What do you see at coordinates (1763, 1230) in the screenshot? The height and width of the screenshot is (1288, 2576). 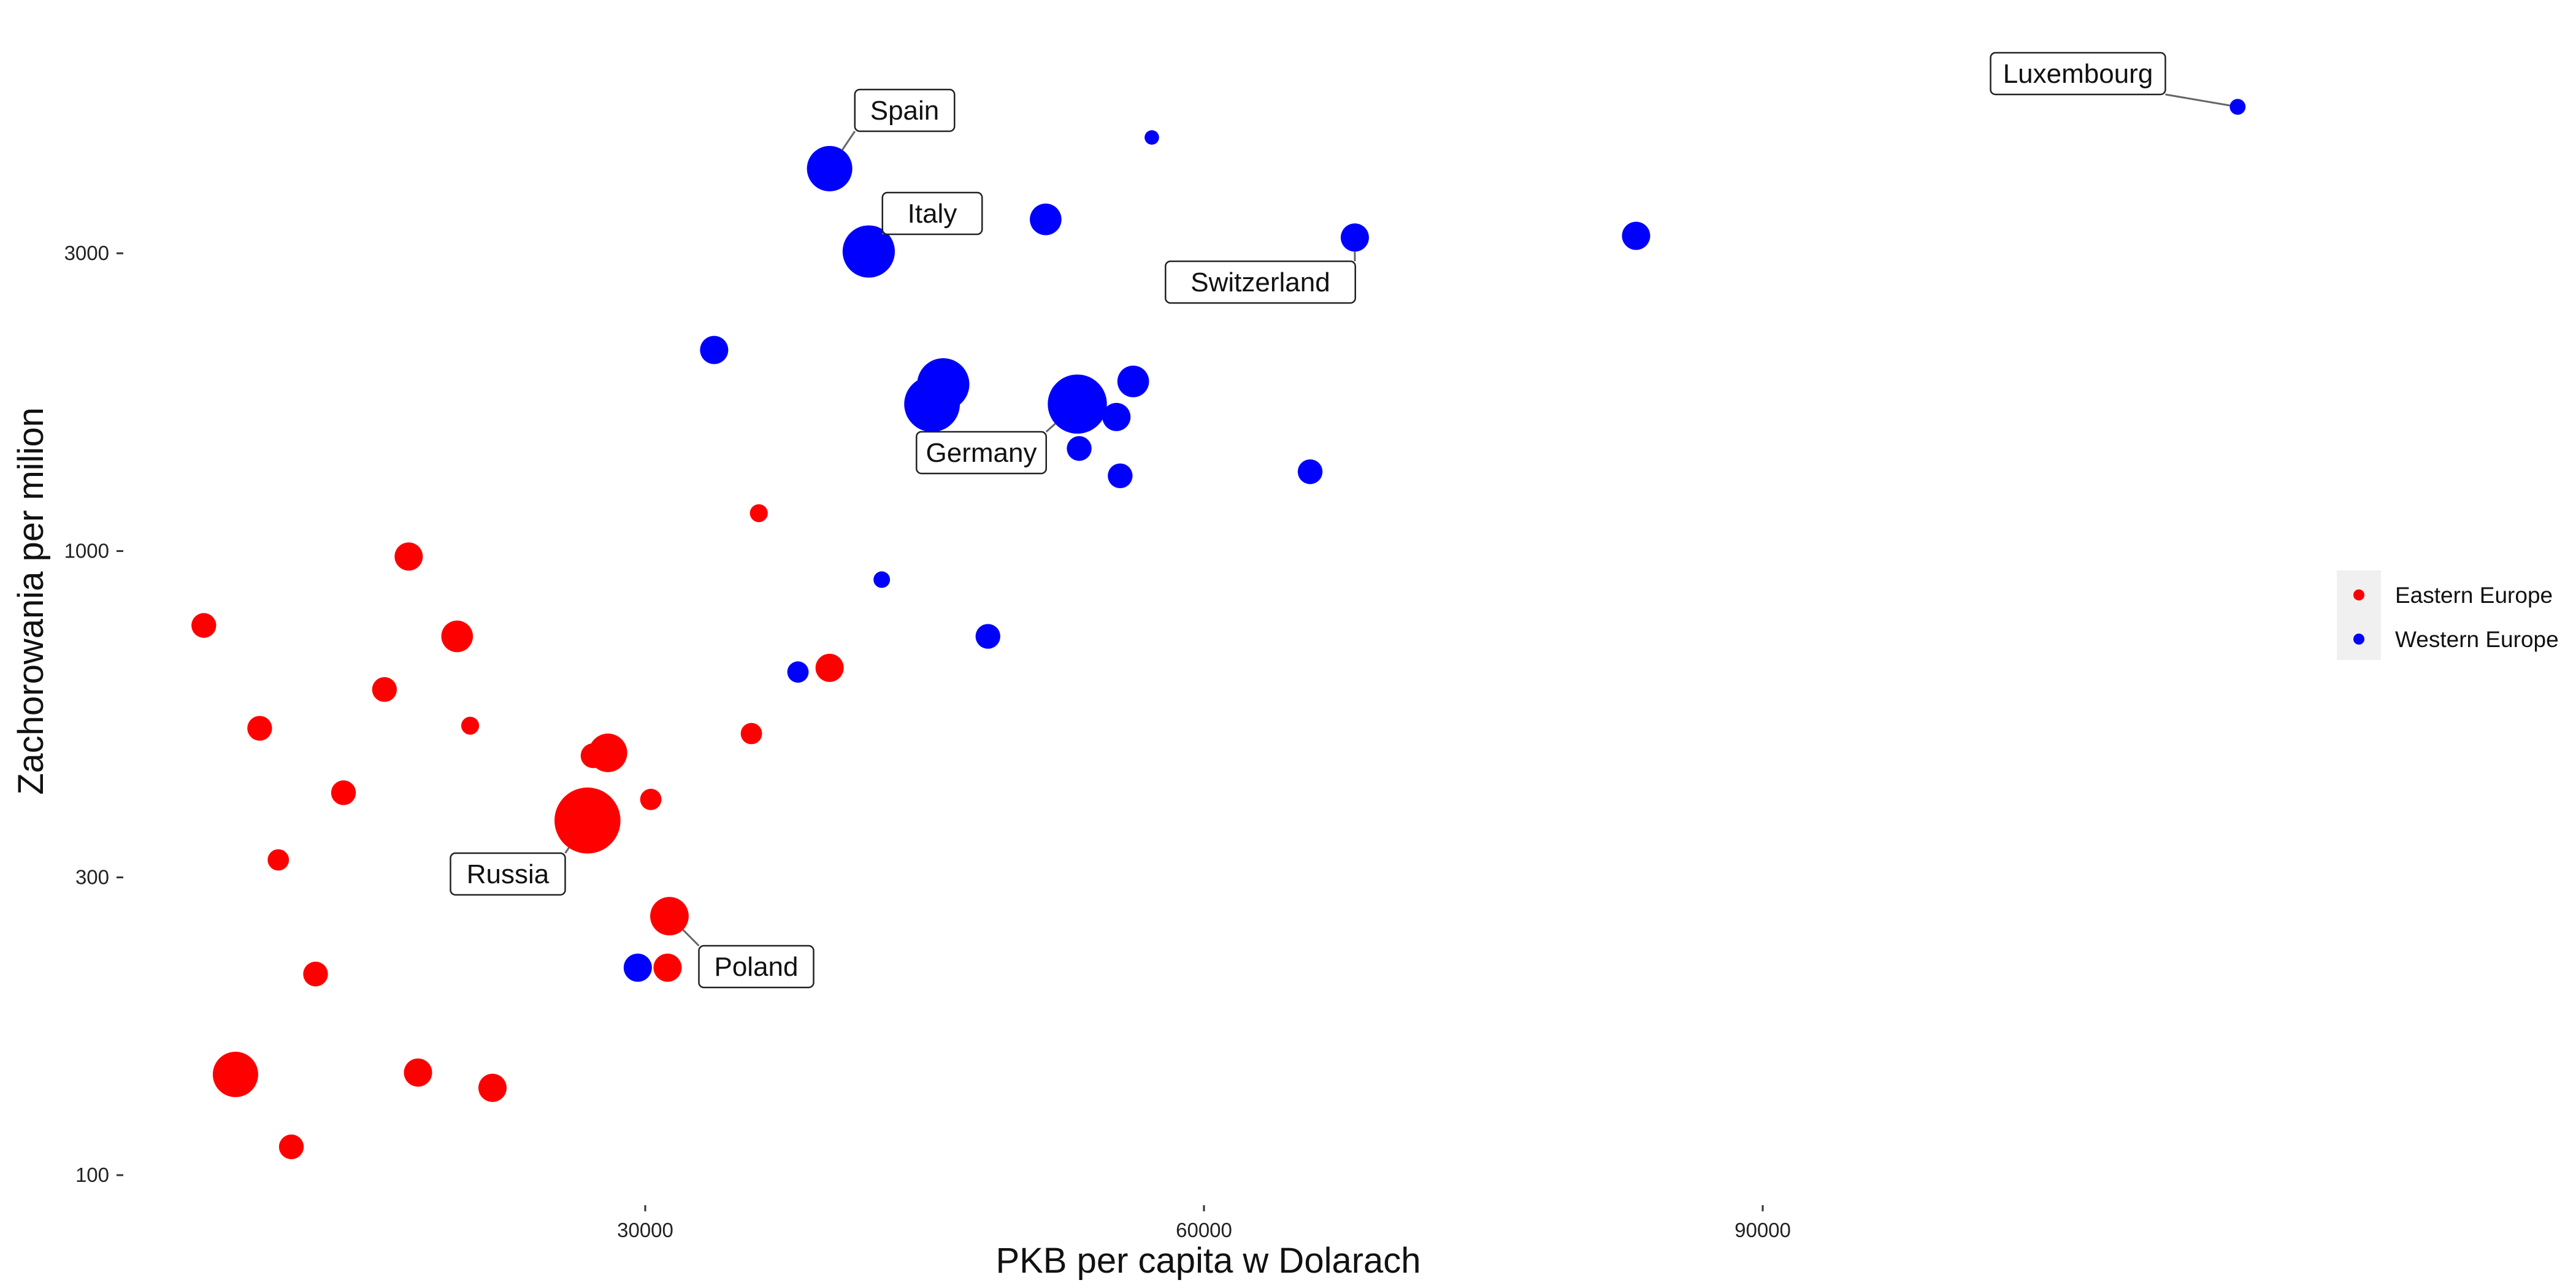 I see `x-tick-label: 90000` at bounding box center [1763, 1230].